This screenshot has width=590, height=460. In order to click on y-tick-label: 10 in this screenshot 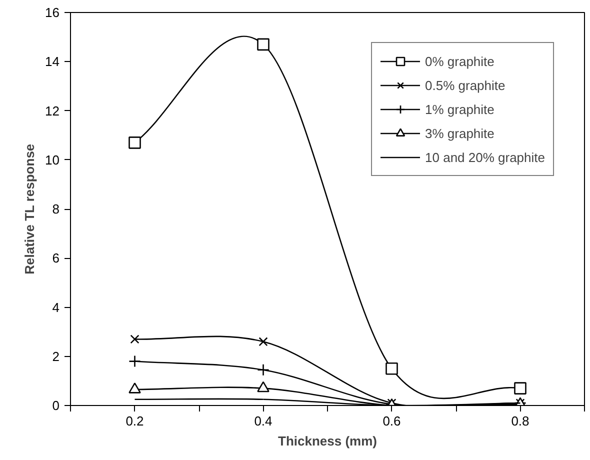, I will do `click(52, 160)`.